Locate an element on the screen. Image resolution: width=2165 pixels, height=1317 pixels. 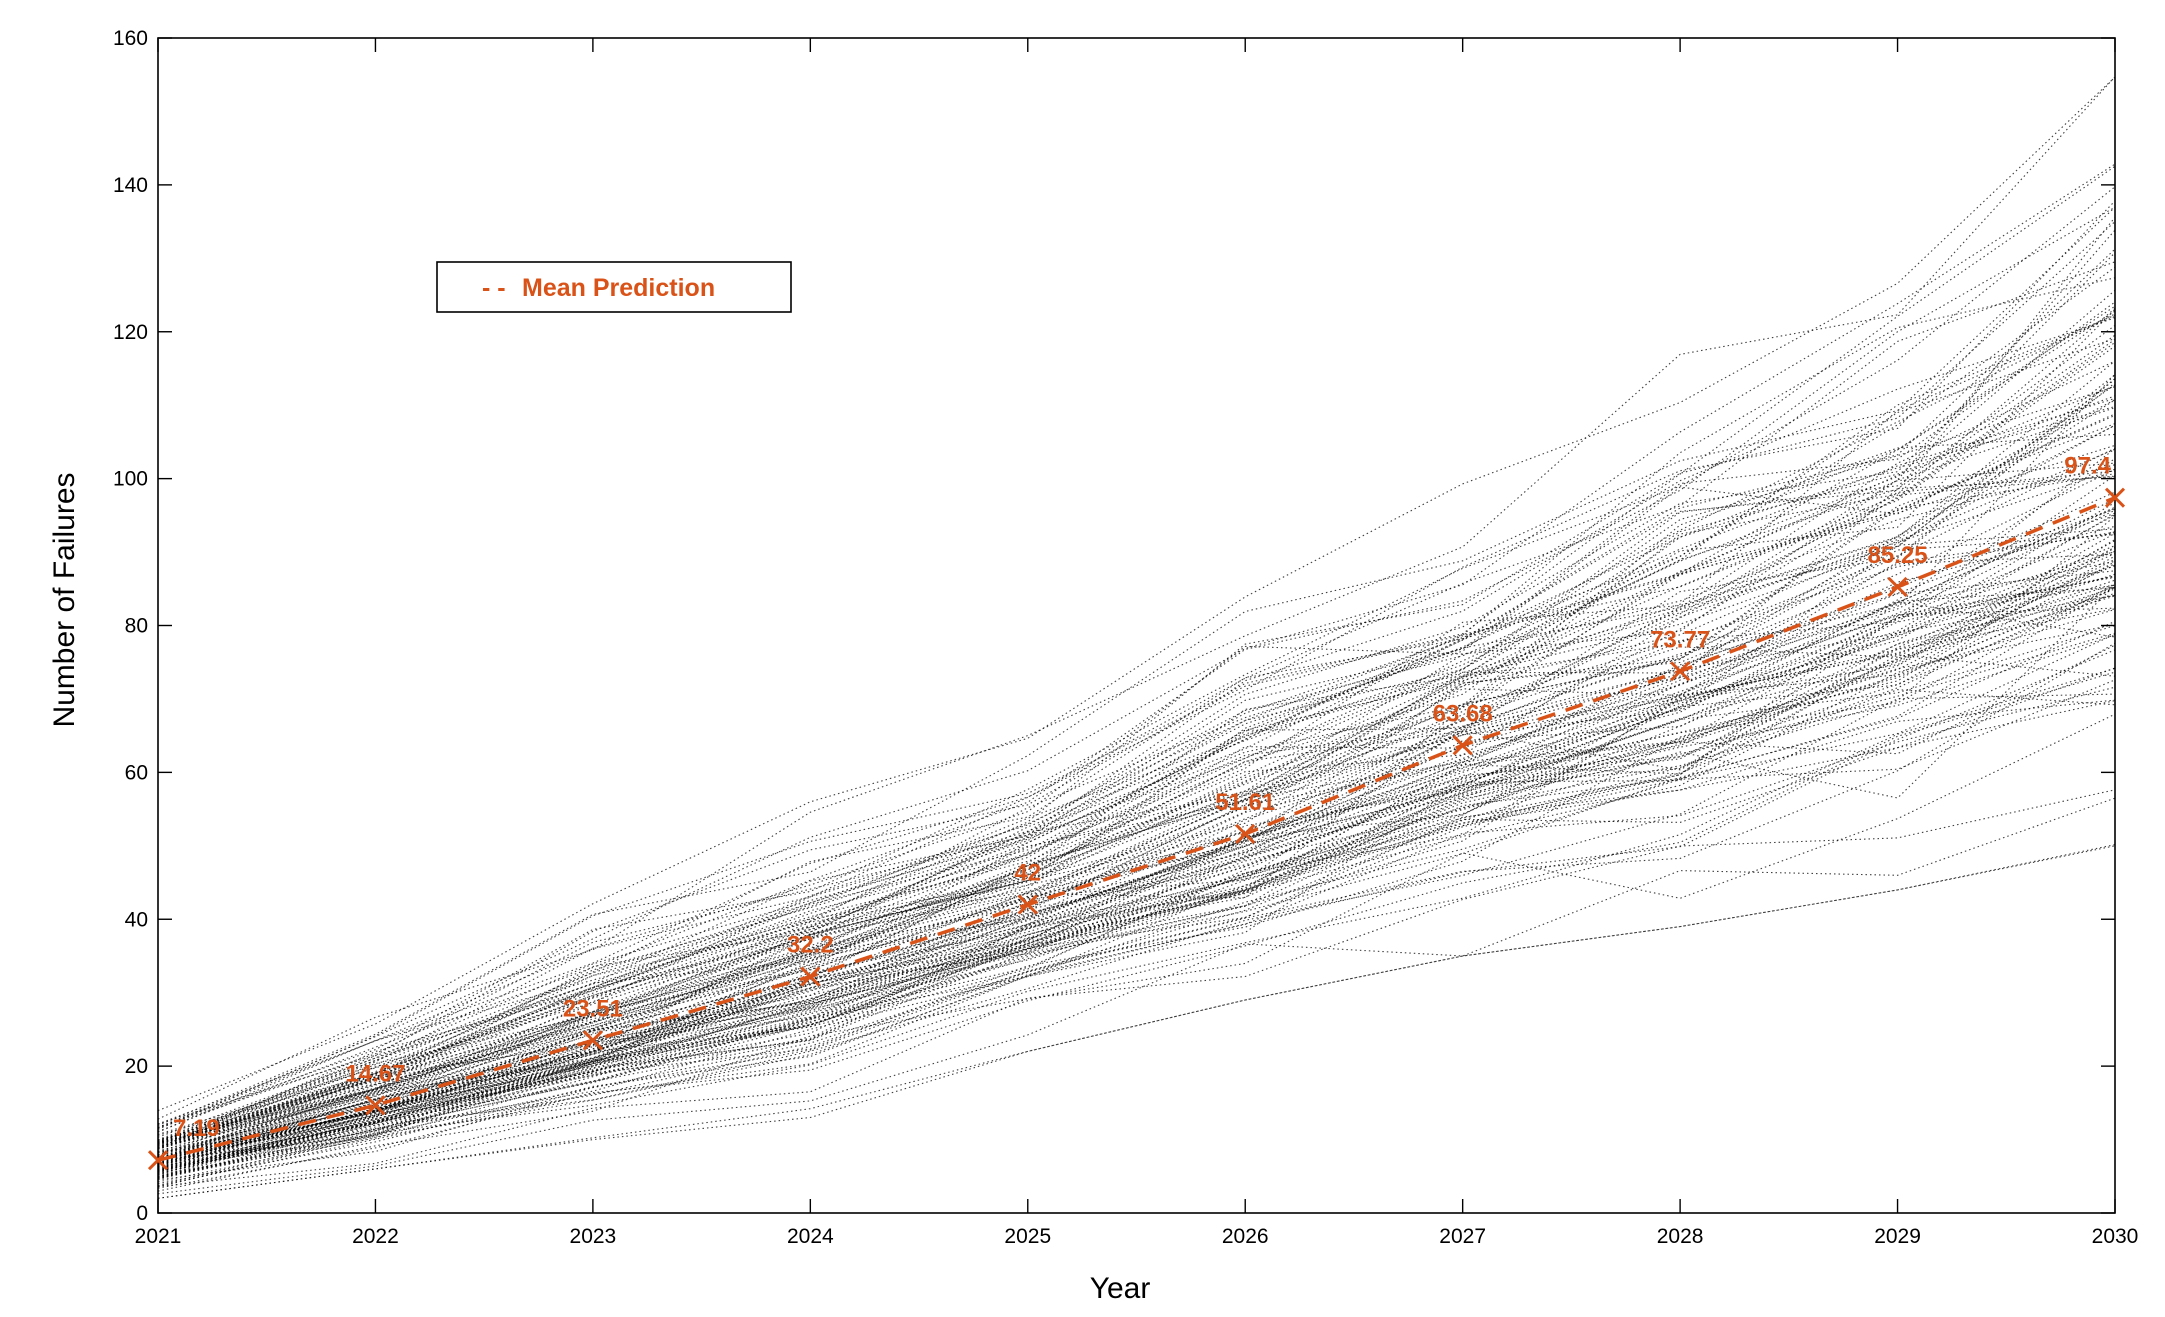
data-label: 73.77 is located at coordinates (1680, 639).